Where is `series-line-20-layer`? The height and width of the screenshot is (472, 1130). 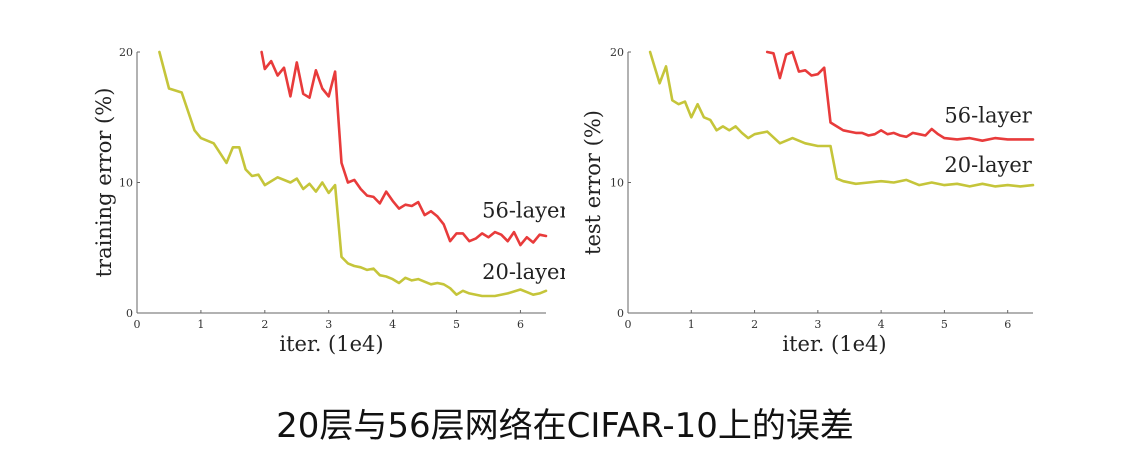
series-line-20-layer is located at coordinates (841, 119).